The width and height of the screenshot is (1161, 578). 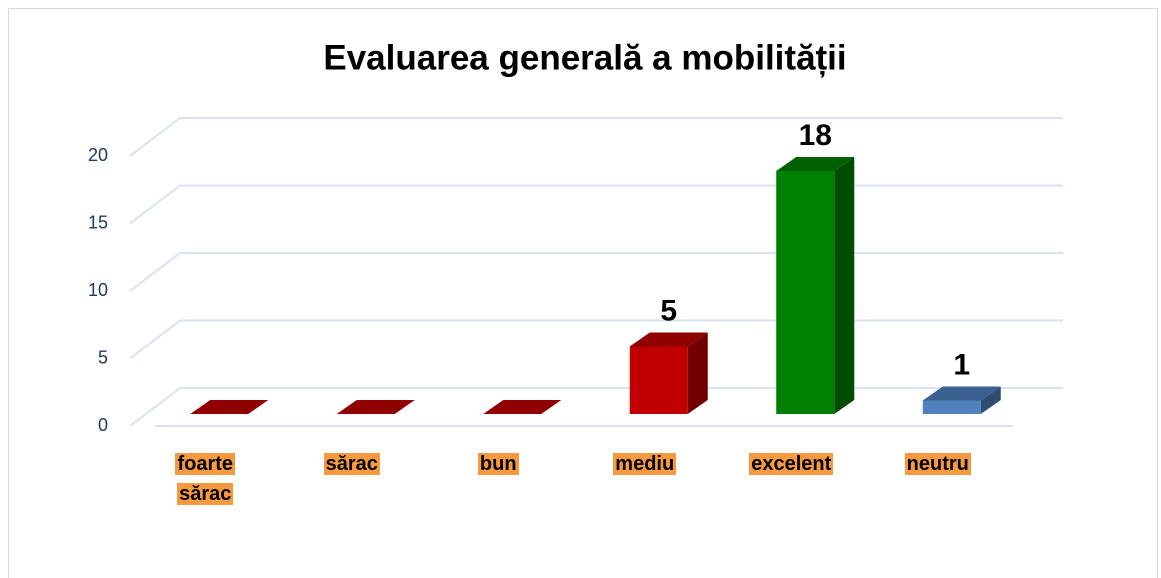 I want to click on x-tick-text: sărac, so click(x=351, y=464).